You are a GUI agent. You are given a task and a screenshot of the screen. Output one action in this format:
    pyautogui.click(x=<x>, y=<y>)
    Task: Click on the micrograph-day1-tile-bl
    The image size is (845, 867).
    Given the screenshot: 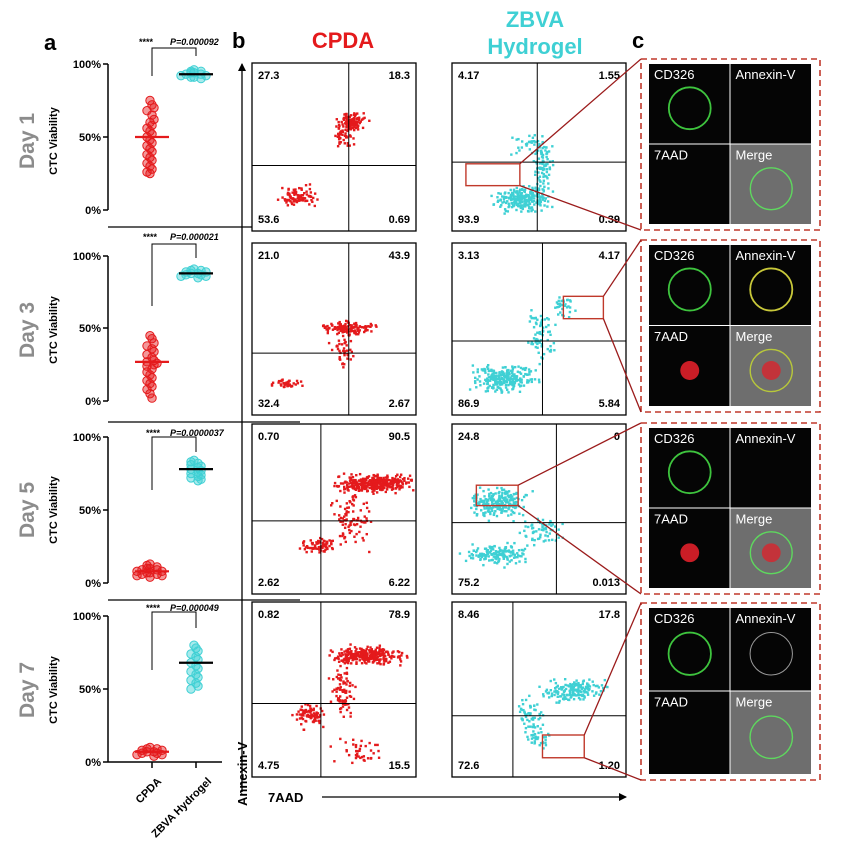 What is the action you would take?
    pyautogui.click(x=689, y=184)
    